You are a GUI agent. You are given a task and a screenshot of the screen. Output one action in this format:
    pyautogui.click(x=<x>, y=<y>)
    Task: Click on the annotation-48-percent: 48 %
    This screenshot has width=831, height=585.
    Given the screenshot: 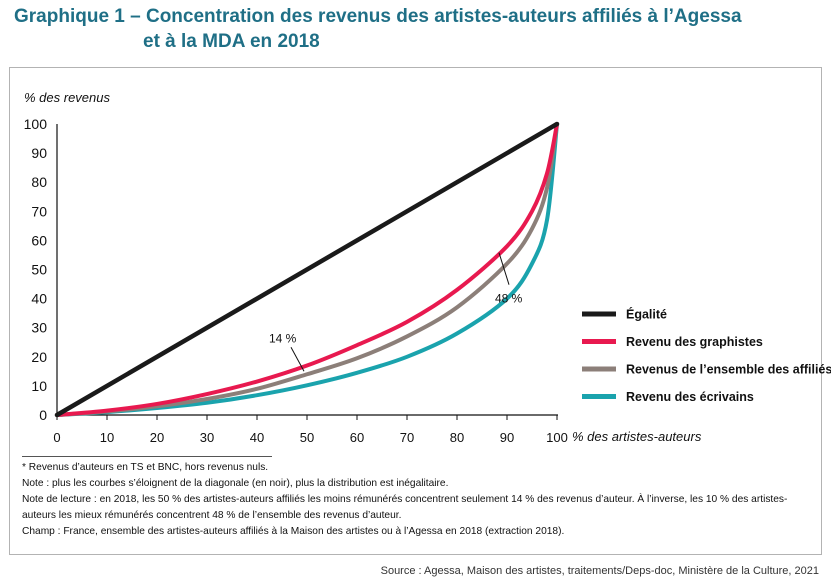 What is the action you would take?
    pyautogui.click(x=509, y=299)
    